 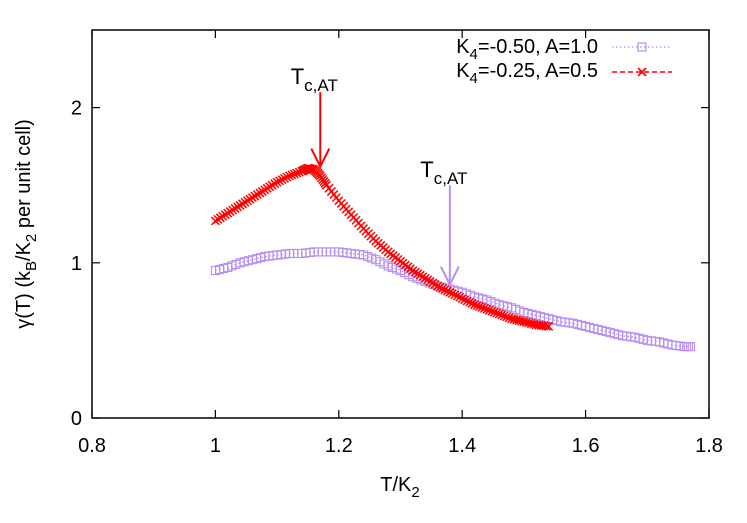 What do you see at coordinates (586, 446) in the screenshot?
I see `x-tick-label: 1.6` at bounding box center [586, 446].